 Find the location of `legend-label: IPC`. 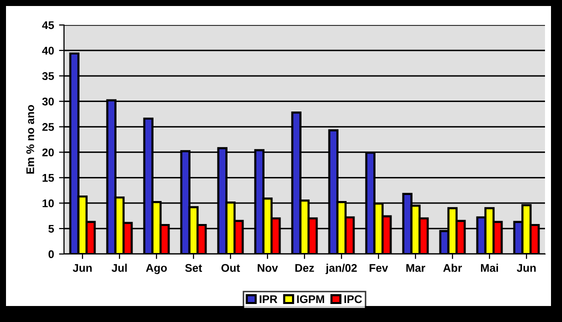

legend-label: IPC is located at coordinates (353, 299).